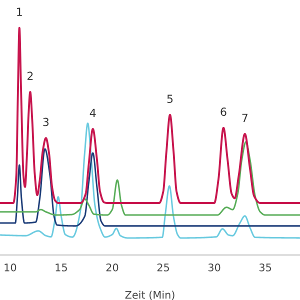  What do you see at coordinates (61, 268) in the screenshot?
I see `x-tick-label: 15` at bounding box center [61, 268].